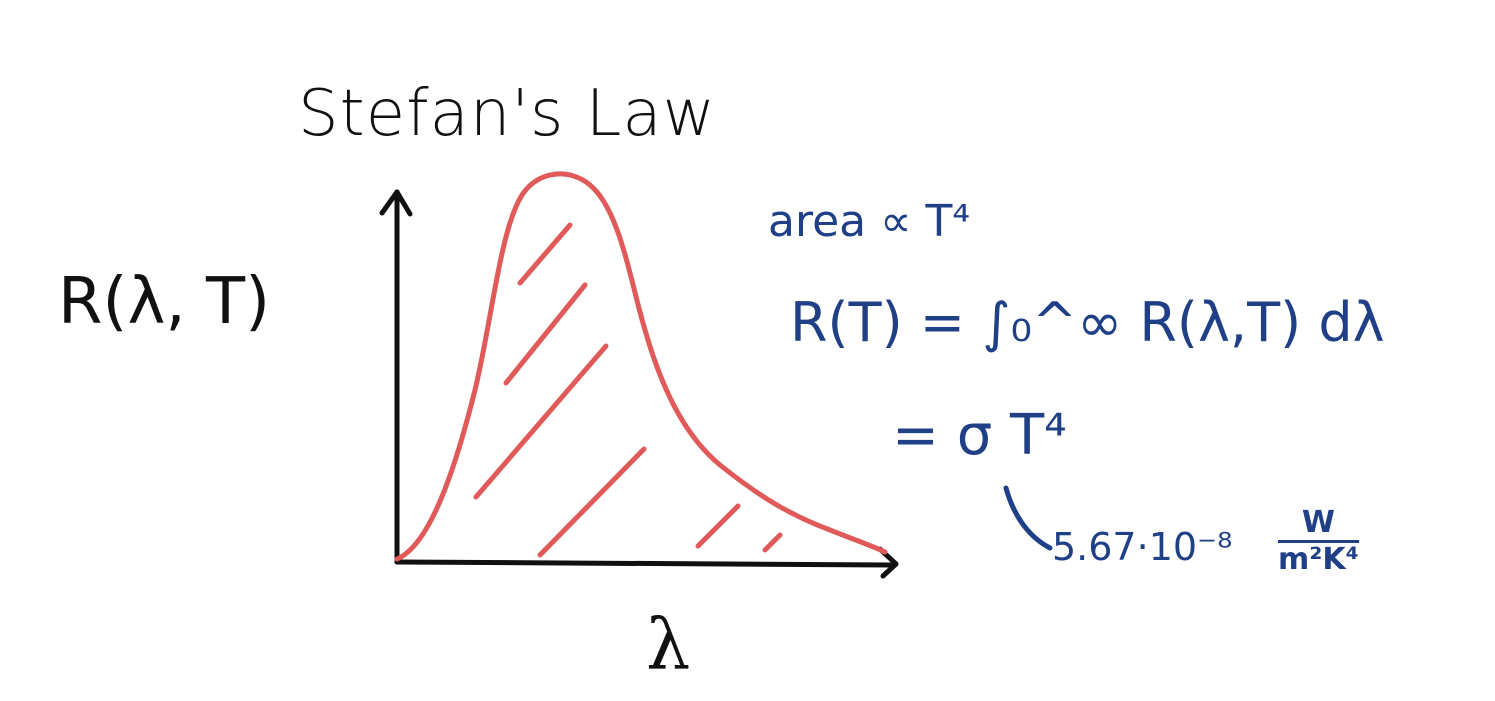  Describe the element at coordinates (507, 114) in the screenshot. I see `diagram-title: Stefan's Law` at that location.